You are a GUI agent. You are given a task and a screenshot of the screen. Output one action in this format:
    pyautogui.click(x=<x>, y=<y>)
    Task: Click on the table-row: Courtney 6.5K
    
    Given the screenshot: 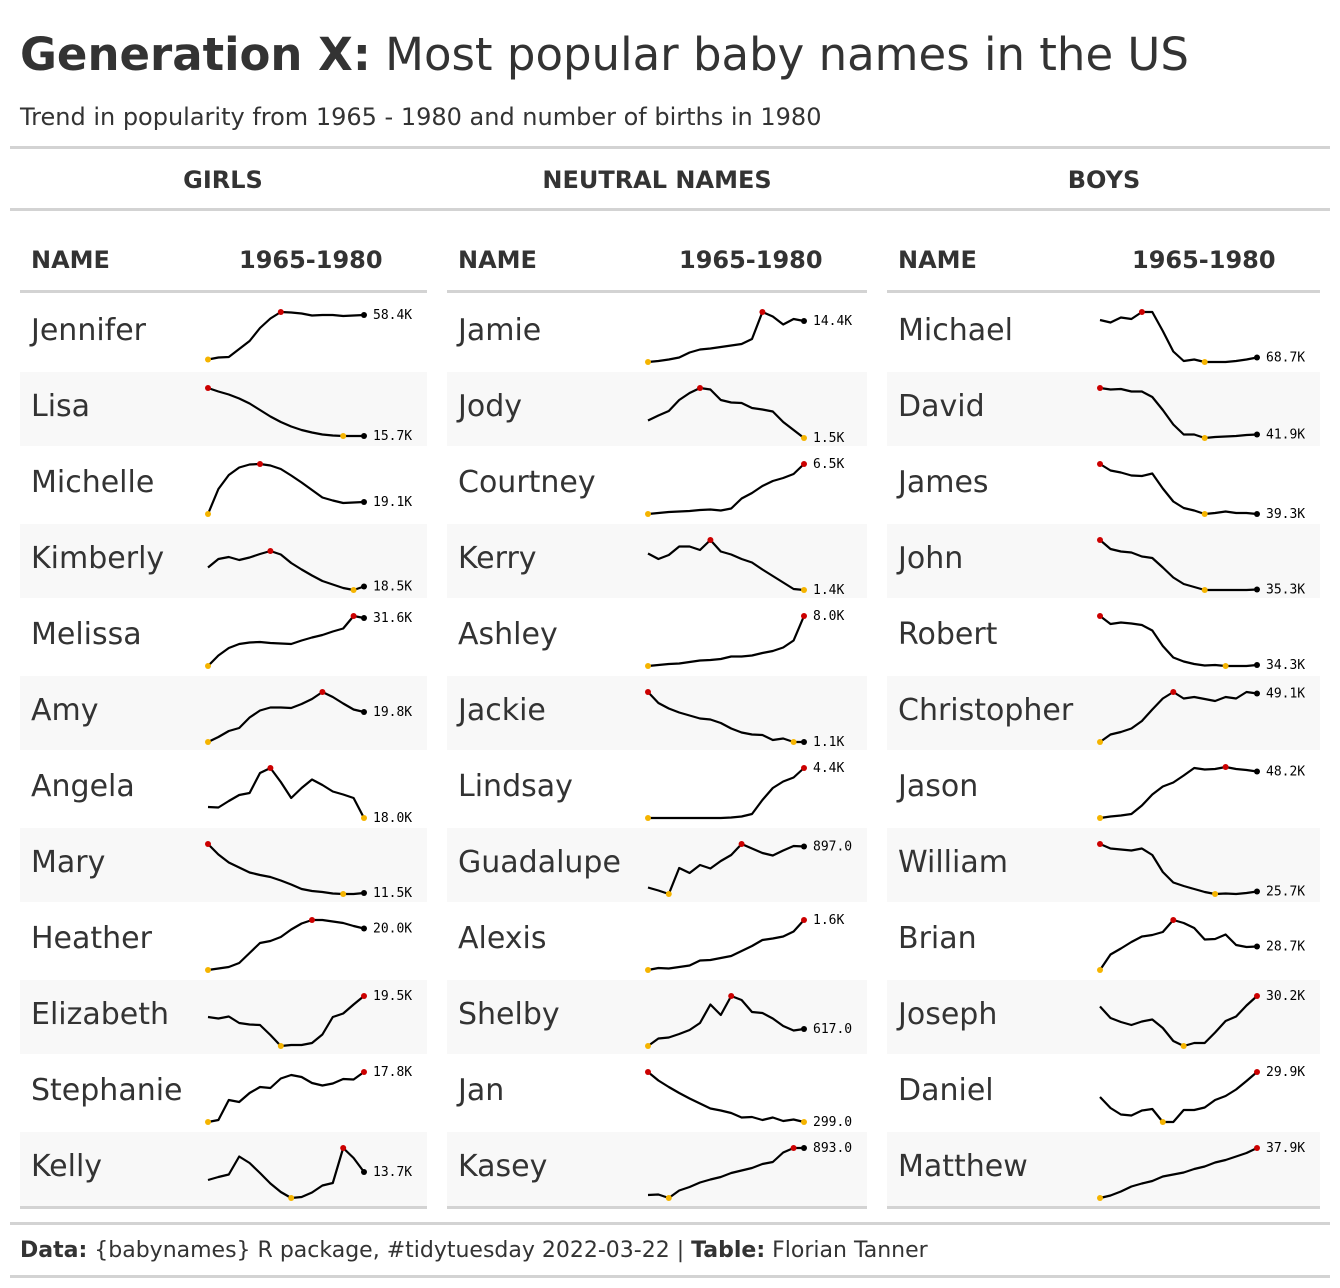 What is the action you would take?
    pyautogui.click(x=657, y=485)
    